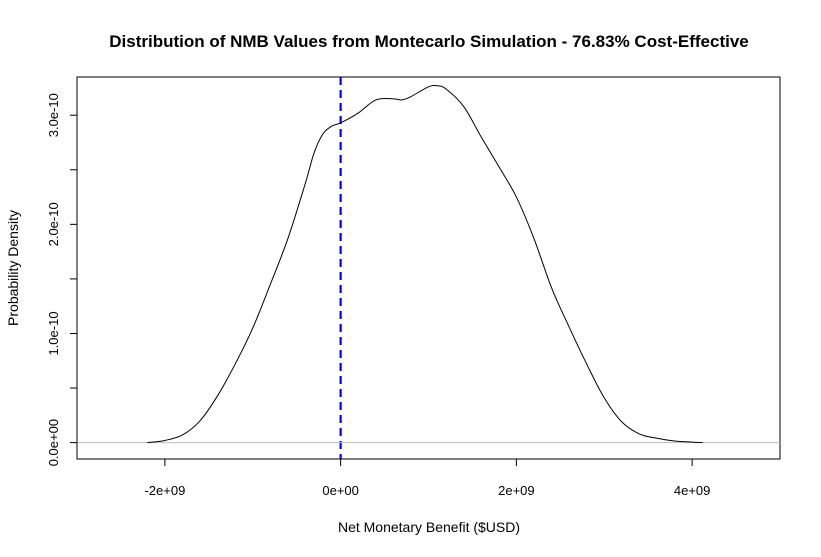 This screenshot has width=821, height=557. Describe the element at coordinates (692, 490) in the screenshot. I see `x-tick-label: 4e+09` at that location.